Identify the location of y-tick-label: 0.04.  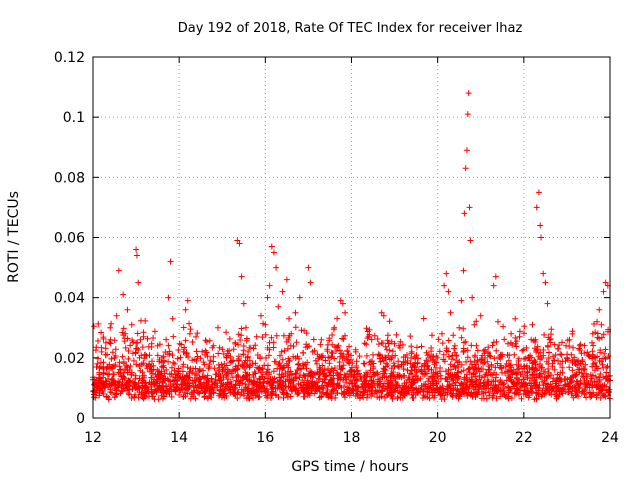
(69, 299).